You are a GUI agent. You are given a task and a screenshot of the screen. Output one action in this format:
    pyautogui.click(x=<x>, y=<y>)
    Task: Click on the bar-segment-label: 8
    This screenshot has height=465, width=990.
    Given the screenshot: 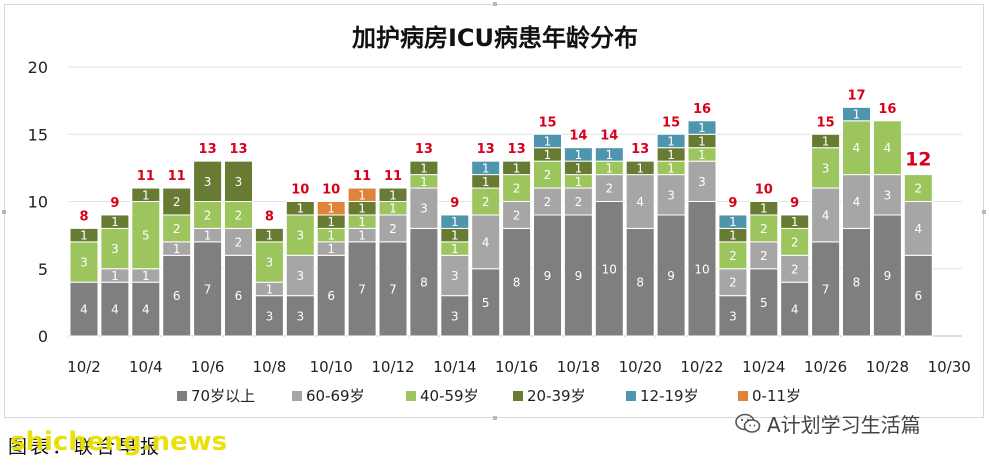 What is the action you would take?
    pyautogui.click(x=517, y=283)
    